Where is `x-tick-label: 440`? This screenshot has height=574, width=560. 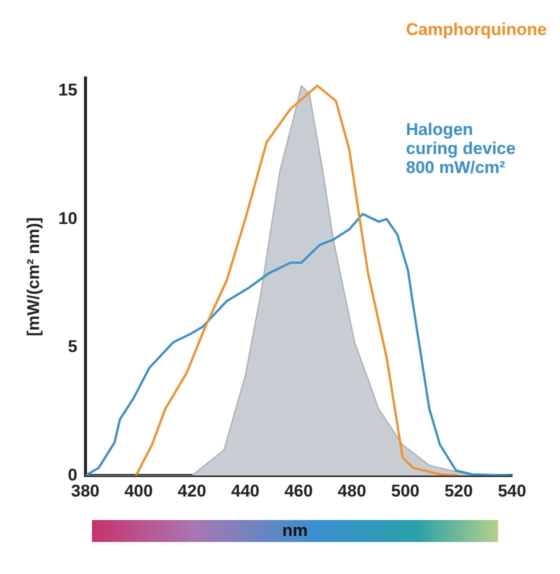
x-tick-label: 440 is located at coordinates (245, 490).